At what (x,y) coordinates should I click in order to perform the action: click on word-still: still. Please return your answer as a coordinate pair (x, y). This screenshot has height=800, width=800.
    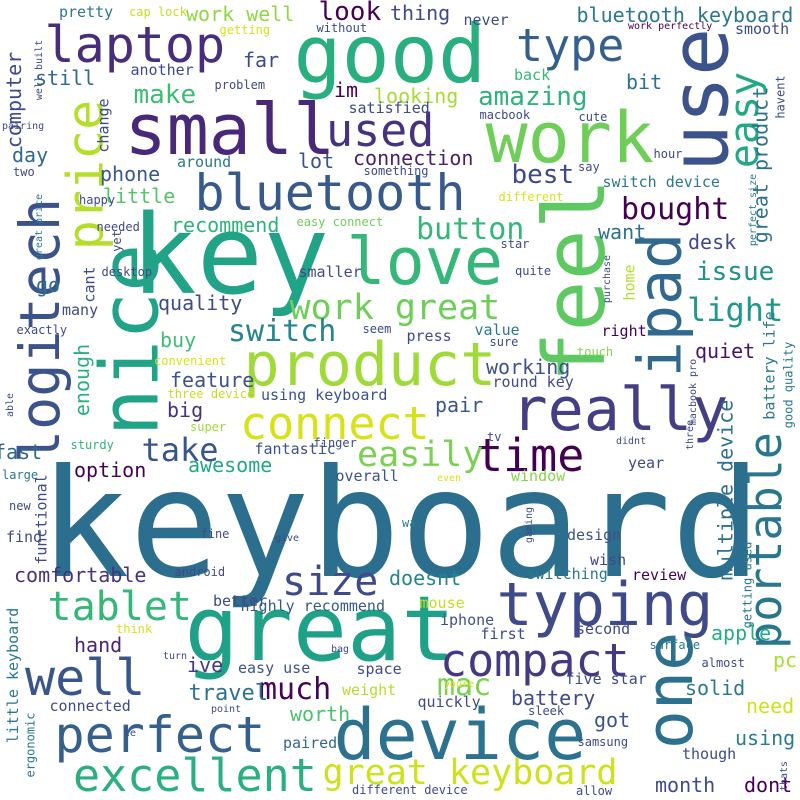
    Looking at the image, I should click on (65, 78).